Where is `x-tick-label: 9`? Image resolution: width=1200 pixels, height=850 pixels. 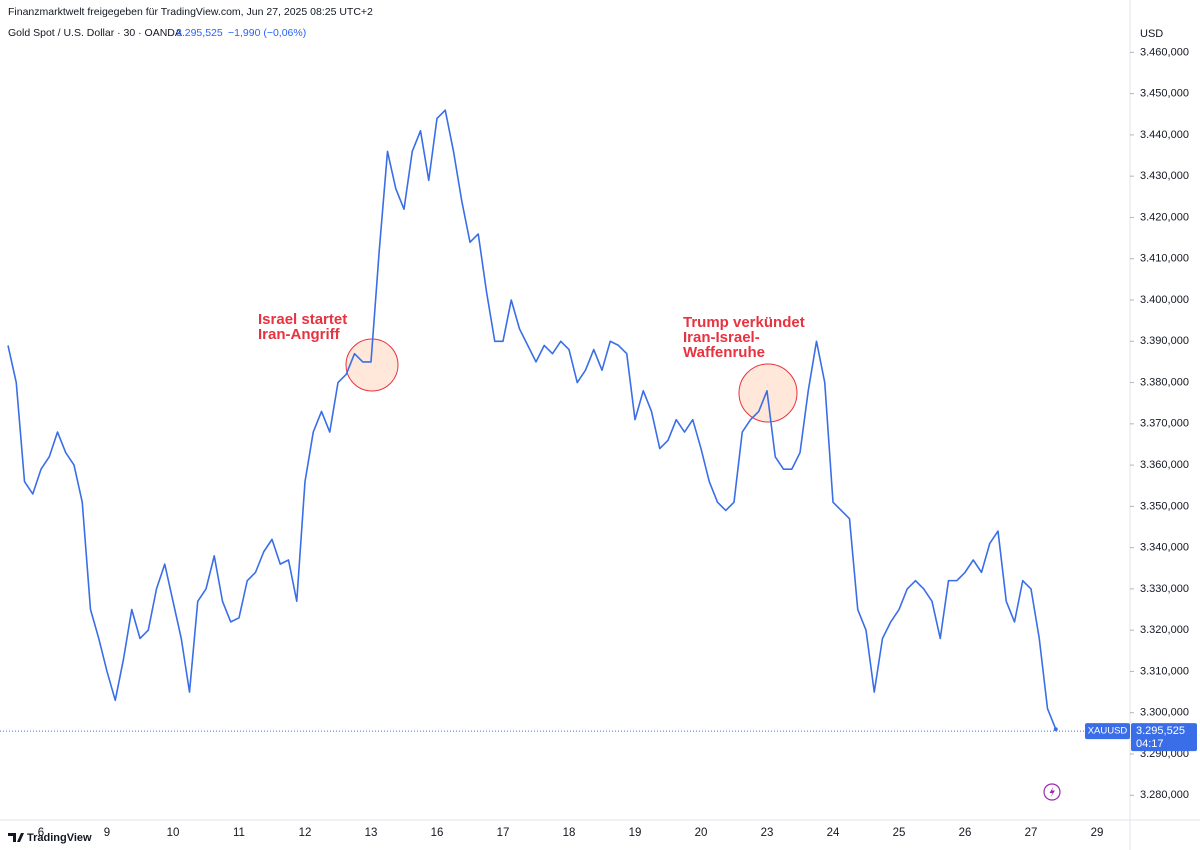
x-tick-label: 9 is located at coordinates (107, 833).